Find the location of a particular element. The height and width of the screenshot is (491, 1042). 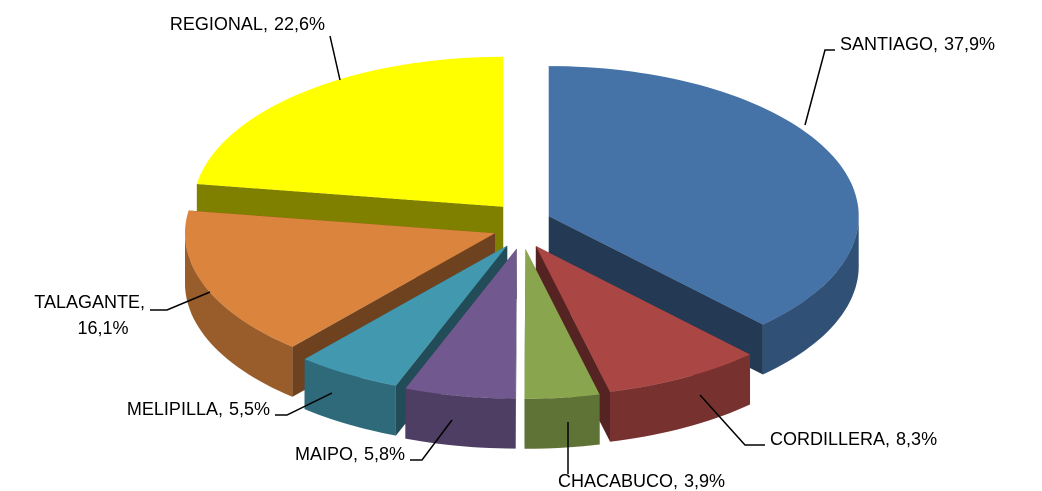

data-label-value: 16,1% is located at coordinates (102, 328).